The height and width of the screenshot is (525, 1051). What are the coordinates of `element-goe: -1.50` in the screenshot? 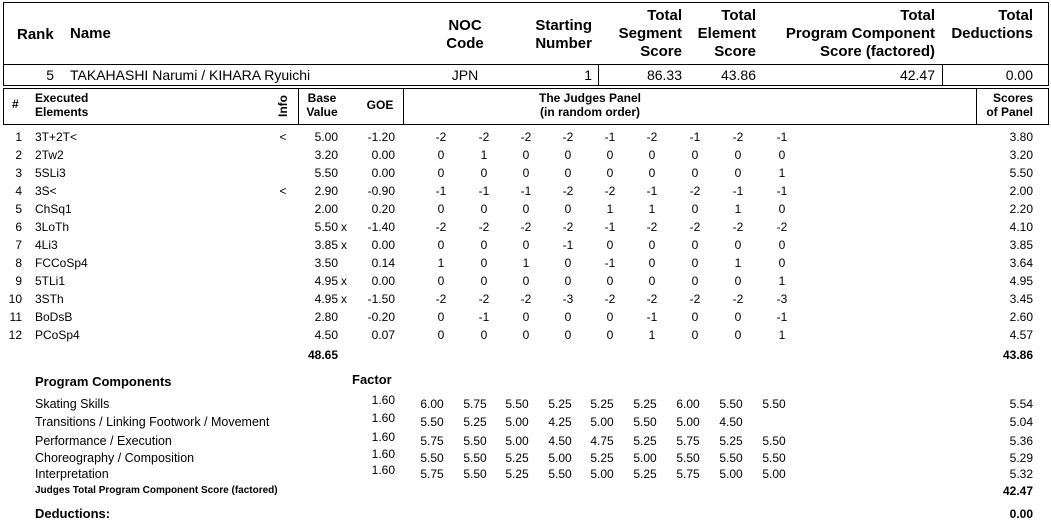 It's located at (381, 299).